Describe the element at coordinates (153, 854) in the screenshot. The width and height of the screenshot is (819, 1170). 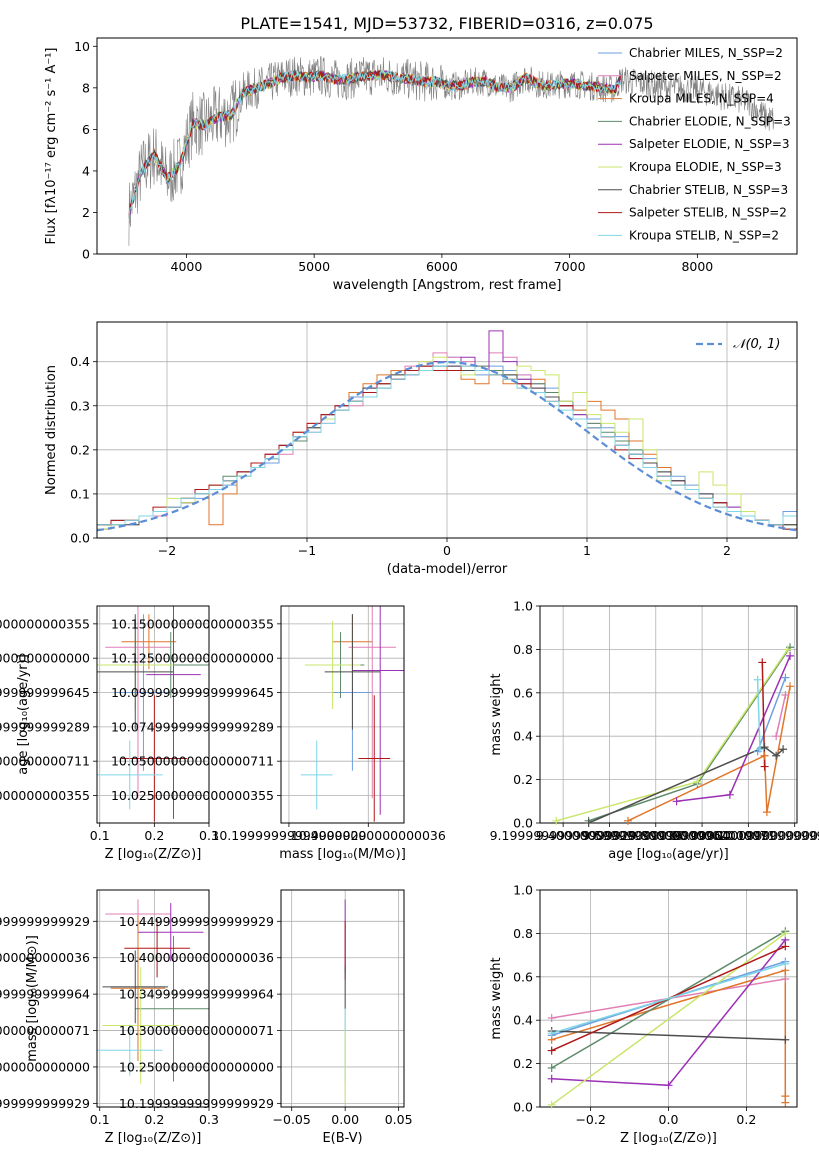
I see `x-axis-label: Z [log₁₀(Z/Z⊙)]` at that location.